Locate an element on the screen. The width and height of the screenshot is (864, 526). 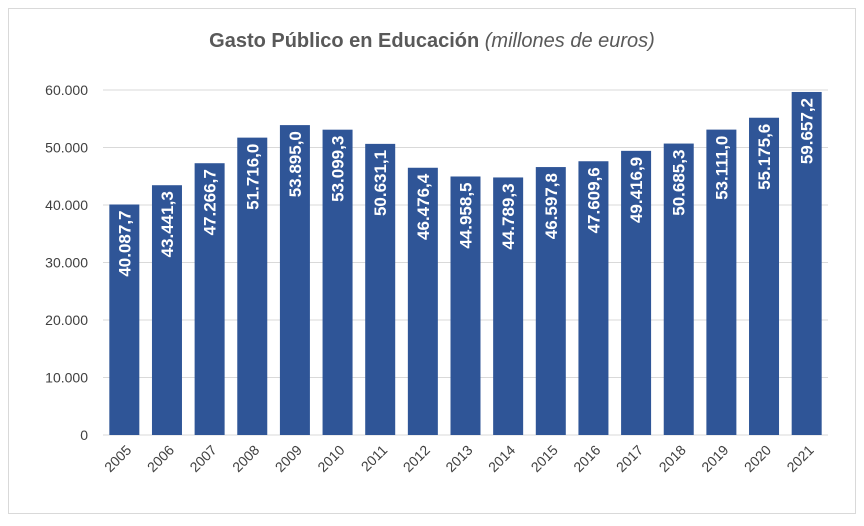
x-tick-label: 2013 is located at coordinates (458, 458).